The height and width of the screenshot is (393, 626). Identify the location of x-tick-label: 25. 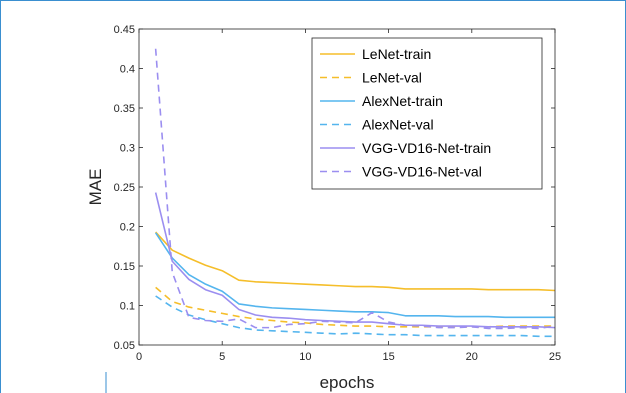
(555, 357).